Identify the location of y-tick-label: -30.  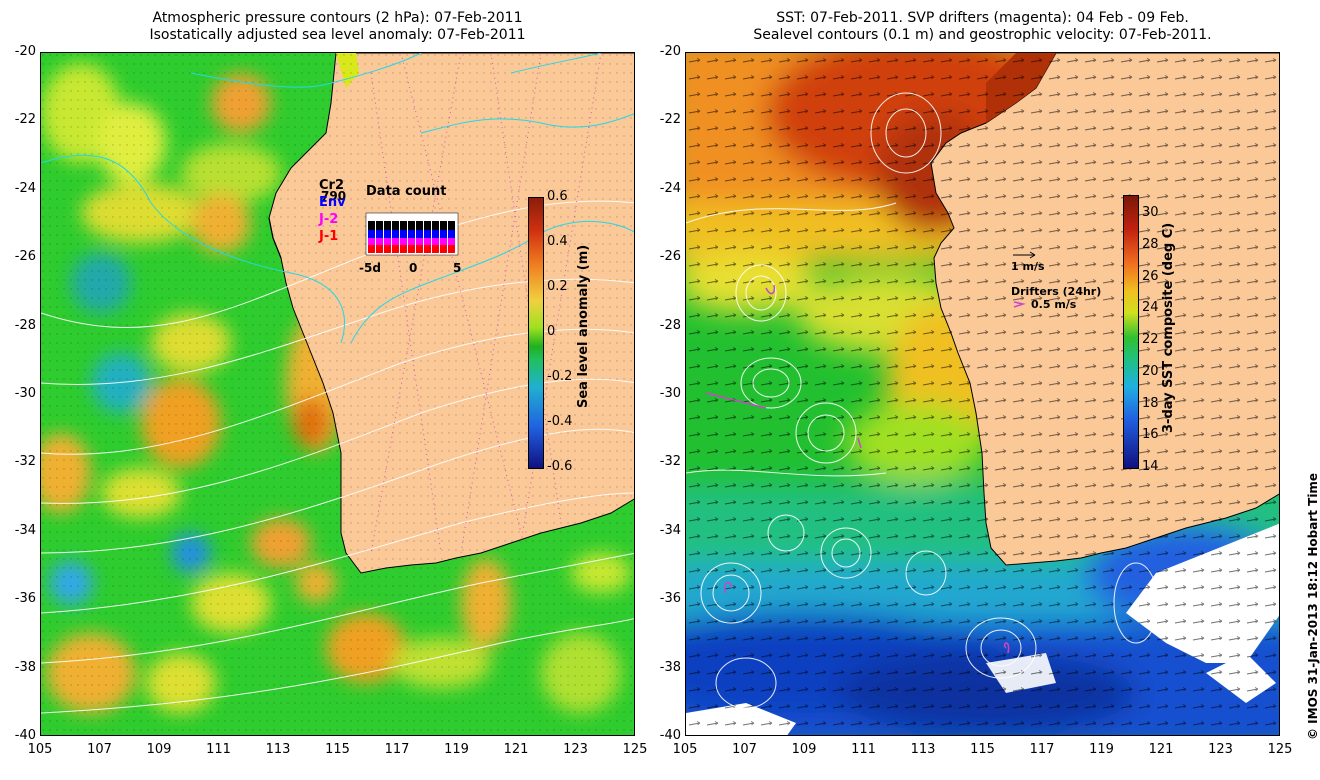
(25, 393).